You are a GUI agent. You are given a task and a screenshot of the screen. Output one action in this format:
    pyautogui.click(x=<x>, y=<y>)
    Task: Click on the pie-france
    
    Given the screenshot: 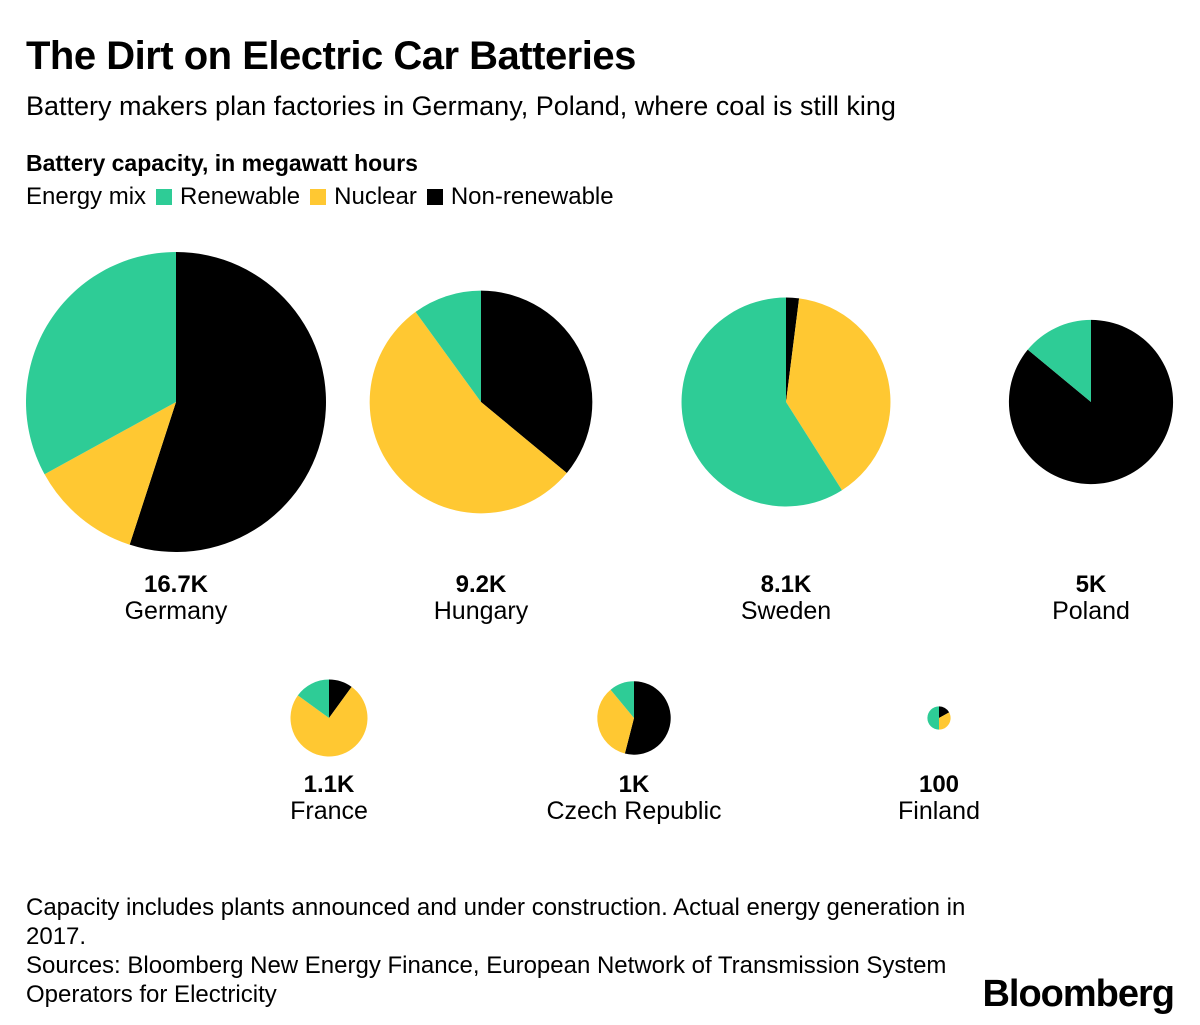 What is the action you would take?
    pyautogui.click(x=329, y=718)
    